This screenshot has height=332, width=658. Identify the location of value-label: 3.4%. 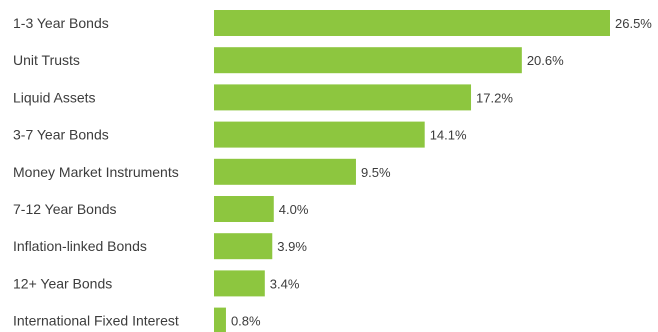
(285, 283).